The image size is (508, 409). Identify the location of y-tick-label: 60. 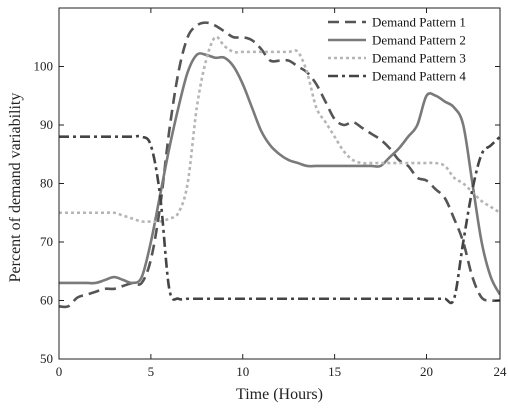
(46, 300).